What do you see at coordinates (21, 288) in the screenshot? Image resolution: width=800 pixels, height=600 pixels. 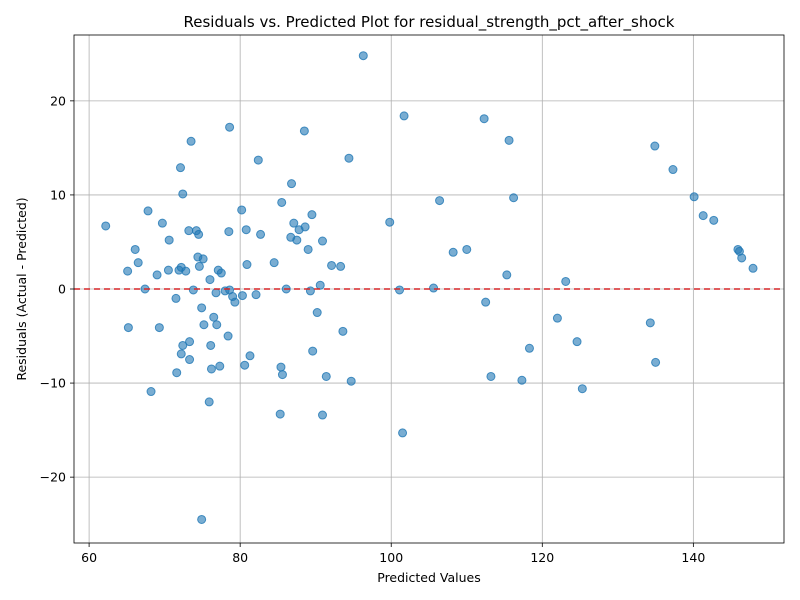 I see `y-axis-label: Residuals (Actual - Predicted)` at bounding box center [21, 288].